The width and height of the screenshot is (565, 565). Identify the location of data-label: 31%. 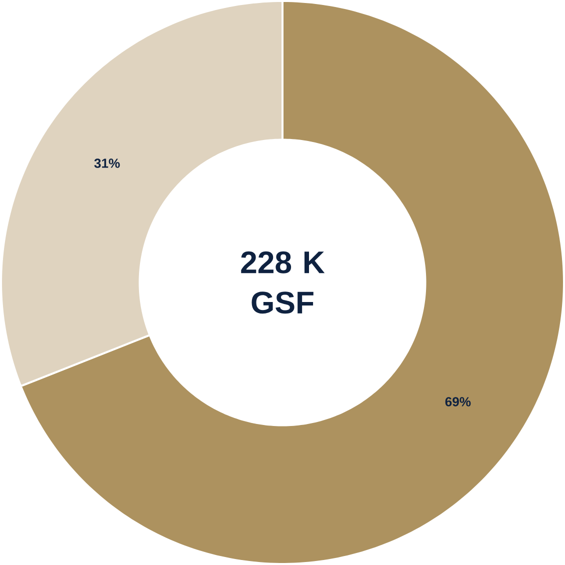
(107, 163).